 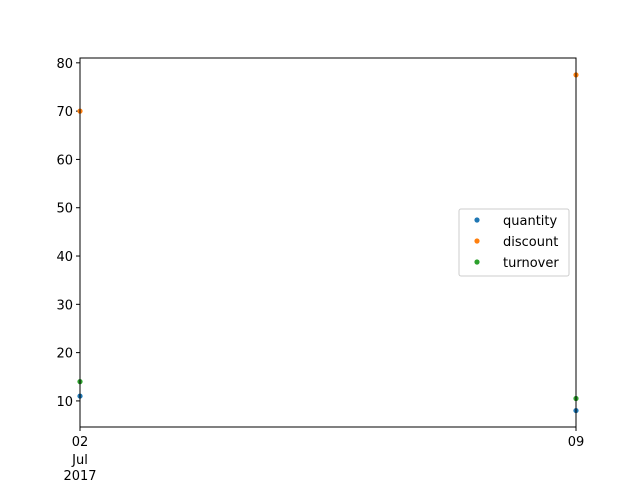 I want to click on legend-item-turnover: turnover, so click(x=516, y=263).